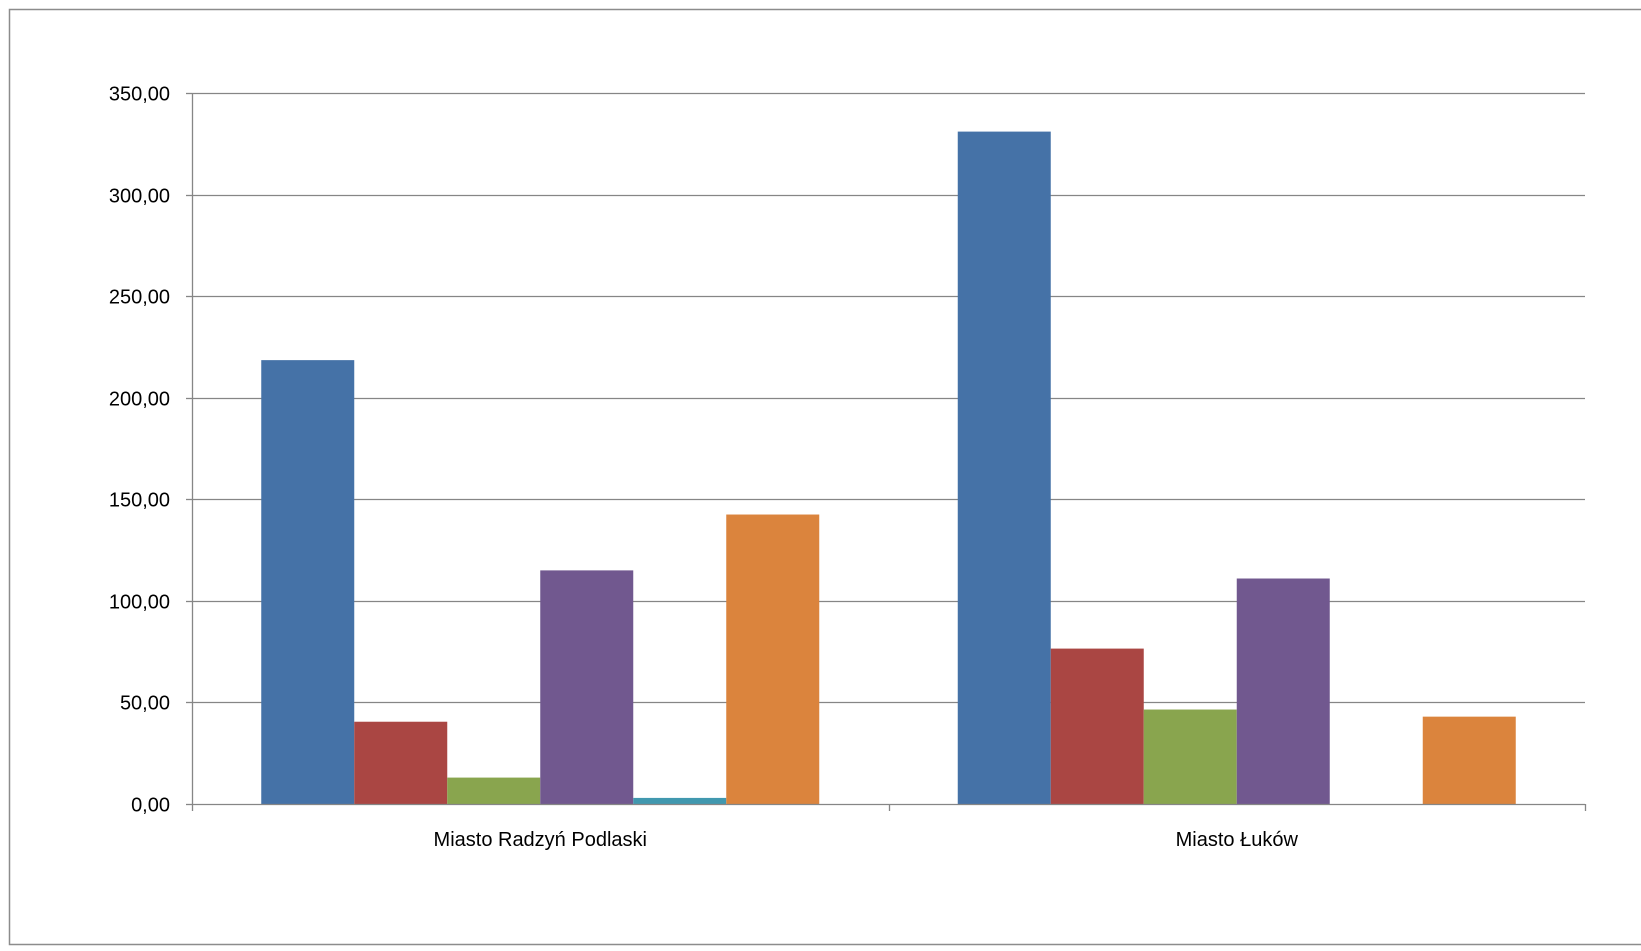 The width and height of the screenshot is (1641, 951). What do you see at coordinates (139, 298) in the screenshot?
I see `y-tick-label: 250,00` at bounding box center [139, 298].